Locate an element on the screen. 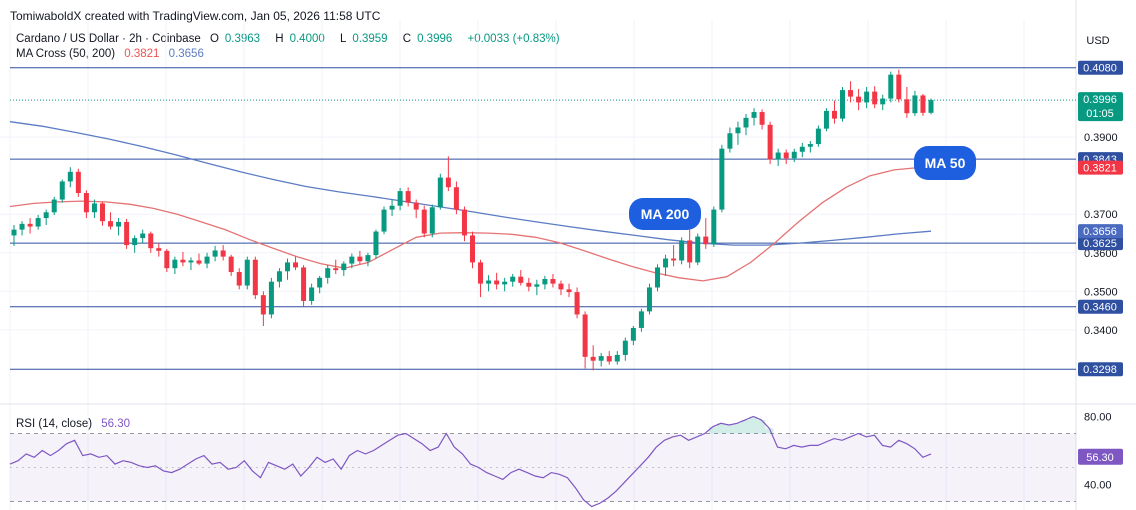 The width and height of the screenshot is (1136, 510). rsi-legend: RSI (14, close) 56.30 is located at coordinates (76, 424).